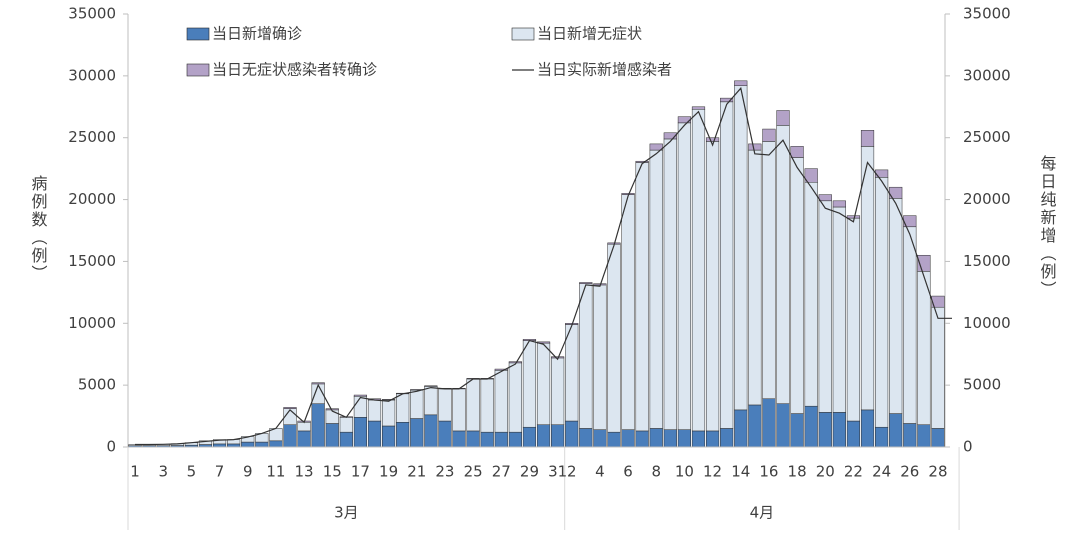 The image size is (1080, 553). What do you see at coordinates (589, 34) in the screenshot?
I see `legend-label: 当日新增无症状` at bounding box center [589, 34].